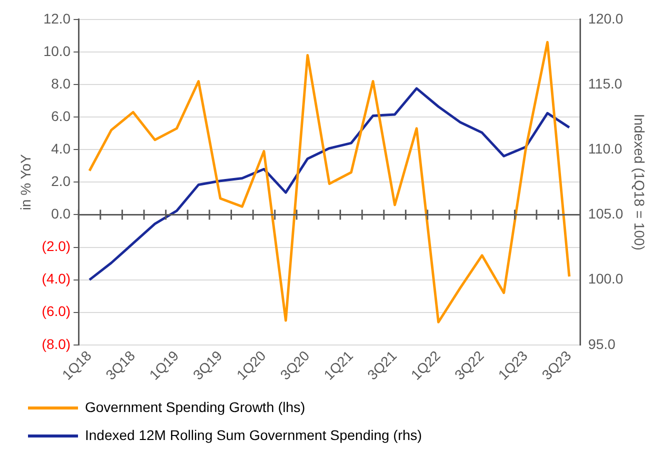 The height and width of the screenshot is (461, 669). Describe the element at coordinates (606, 18) in the screenshot. I see `y2-tick-label: 120.0` at that location.